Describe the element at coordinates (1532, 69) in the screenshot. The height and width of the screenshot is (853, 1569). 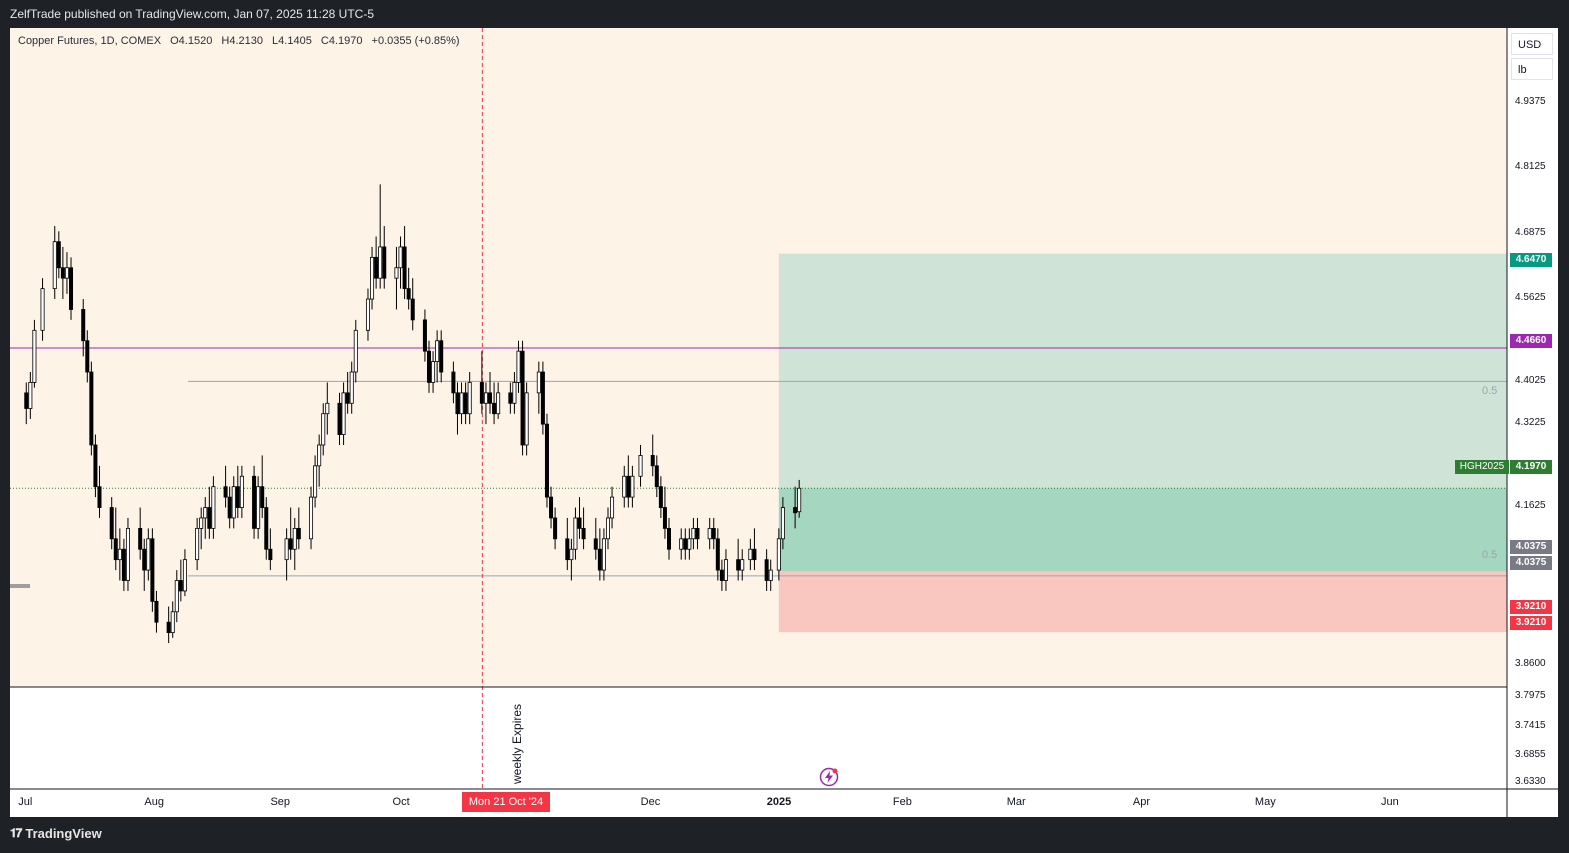
I see `unit-button: lb` at that location.